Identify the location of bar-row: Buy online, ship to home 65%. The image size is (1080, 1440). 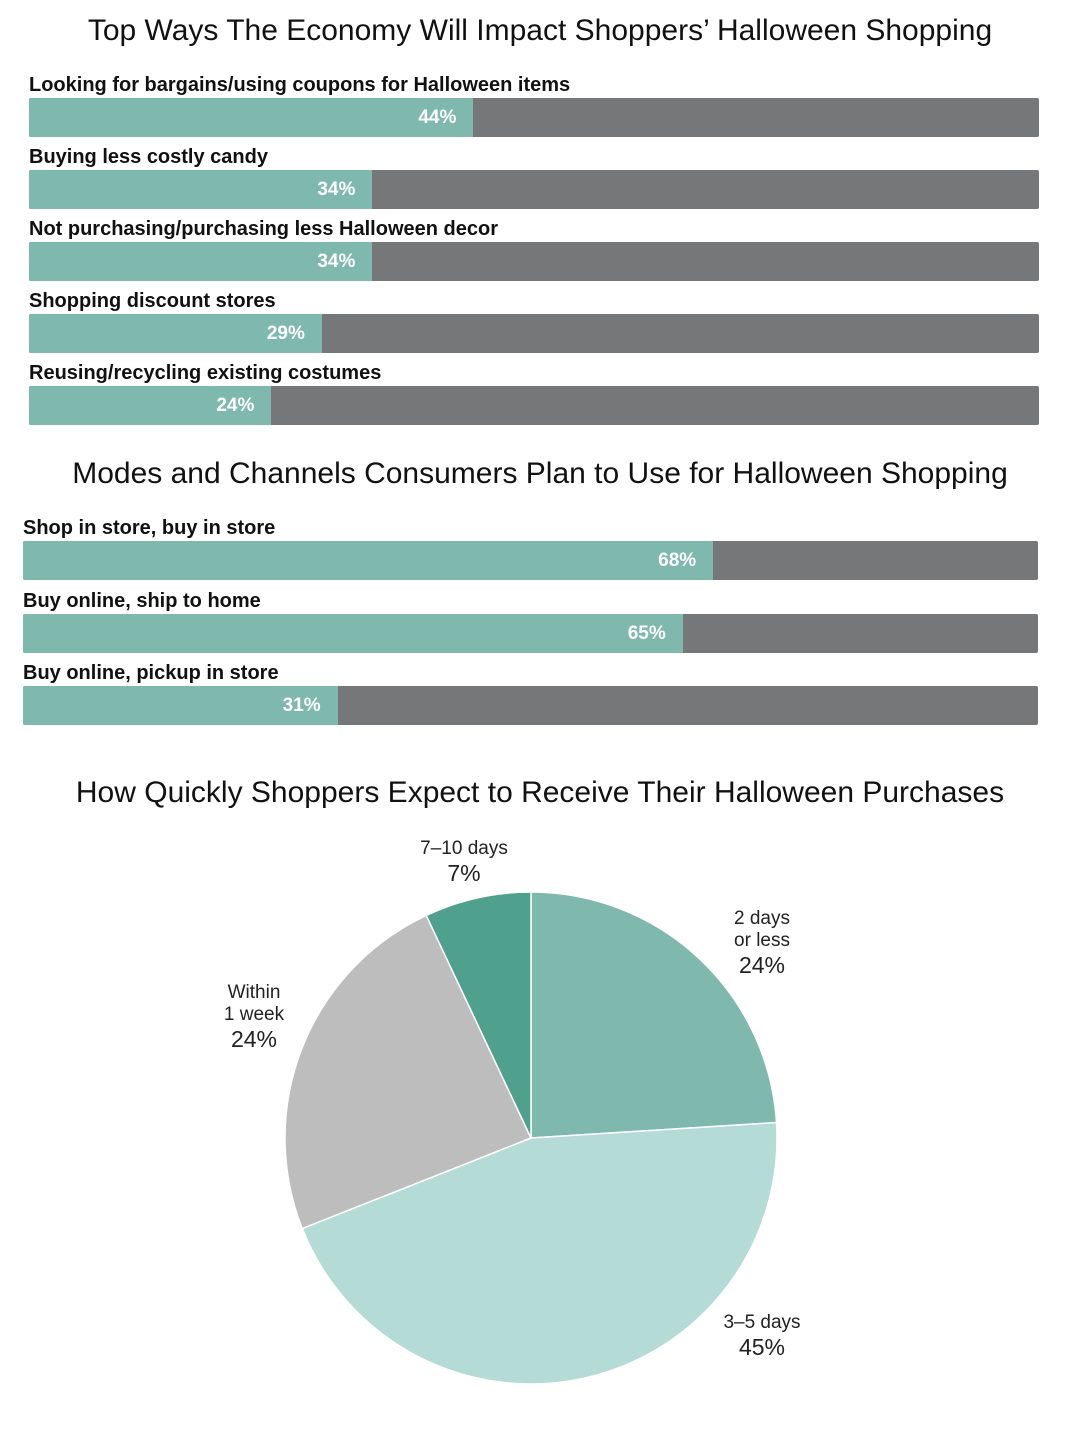
(530, 620).